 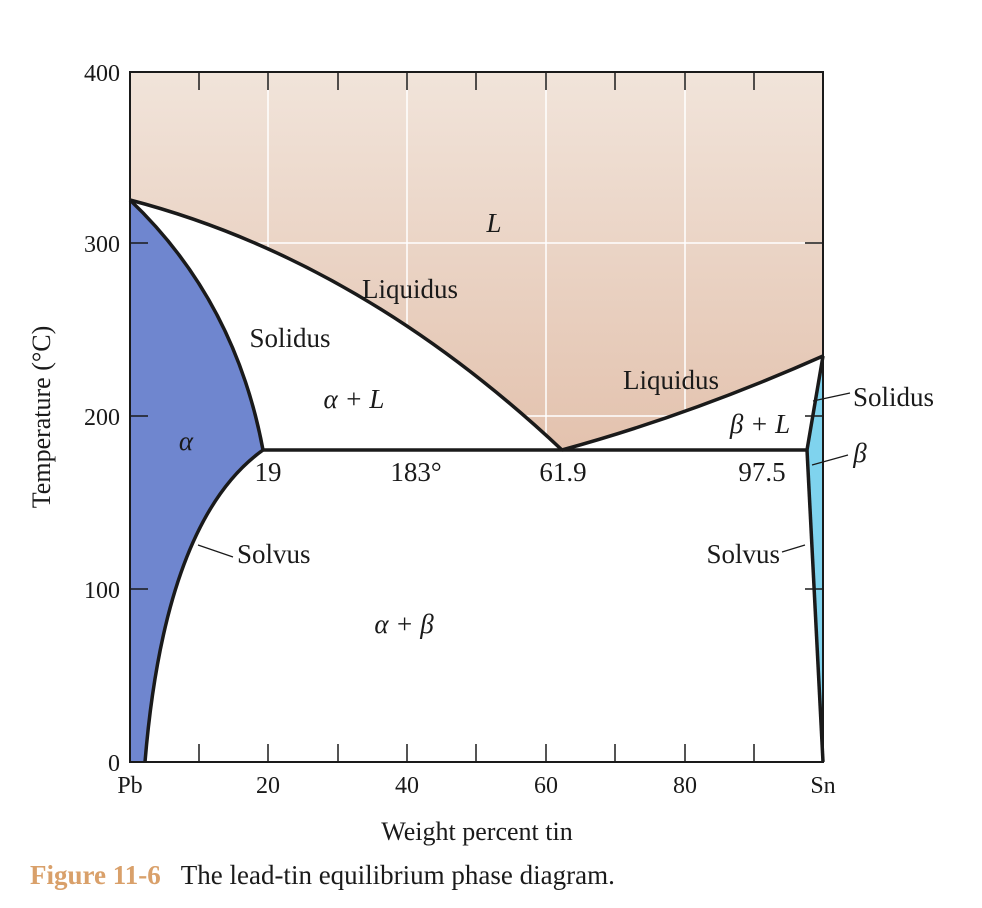 What do you see at coordinates (415, 472) in the screenshot?
I see `label-eutectic-temperature: 183°` at bounding box center [415, 472].